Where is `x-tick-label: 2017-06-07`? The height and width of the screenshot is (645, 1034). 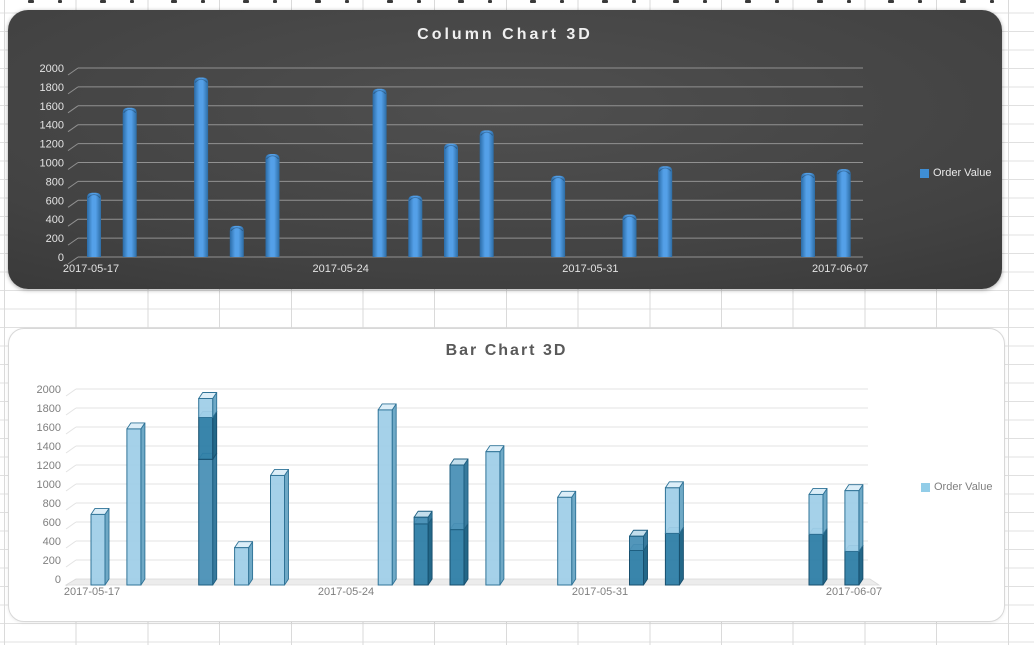
x-tick-label: 2017-06-07 is located at coordinates (854, 592).